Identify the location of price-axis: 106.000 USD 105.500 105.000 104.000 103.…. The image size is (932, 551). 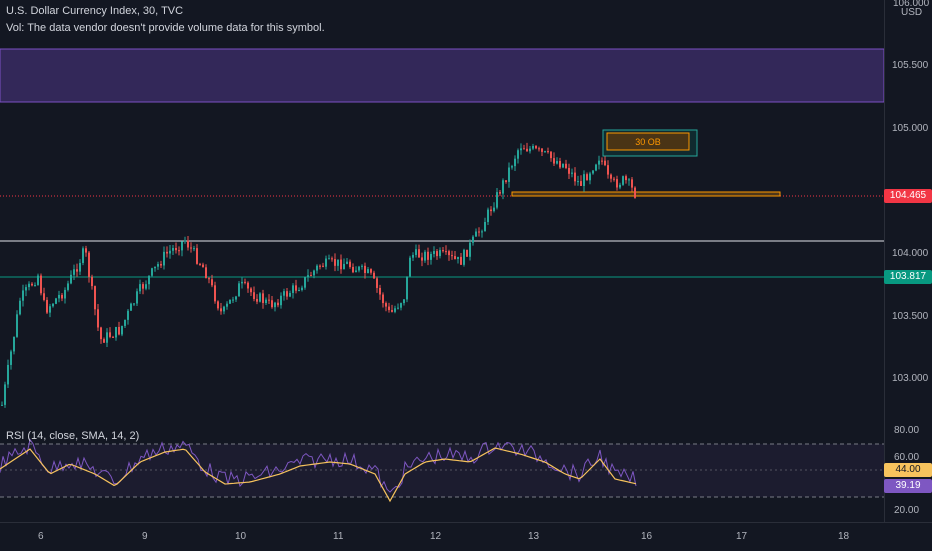
(908, 261).